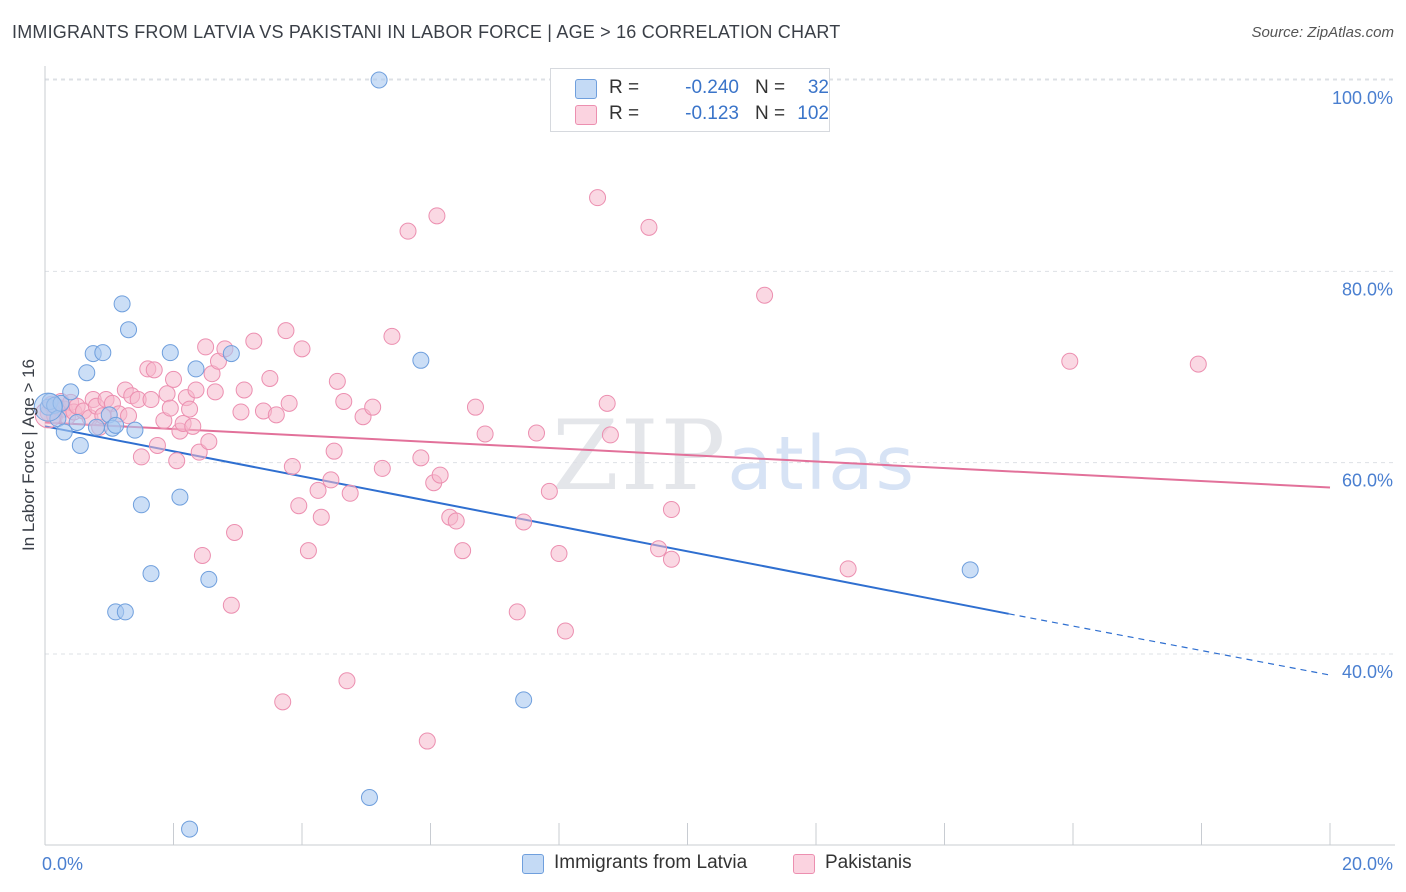 This screenshot has height=892, width=1406. Describe the element at coordinates (48, 407) in the screenshot. I see `latvia-cluster-point` at that location.